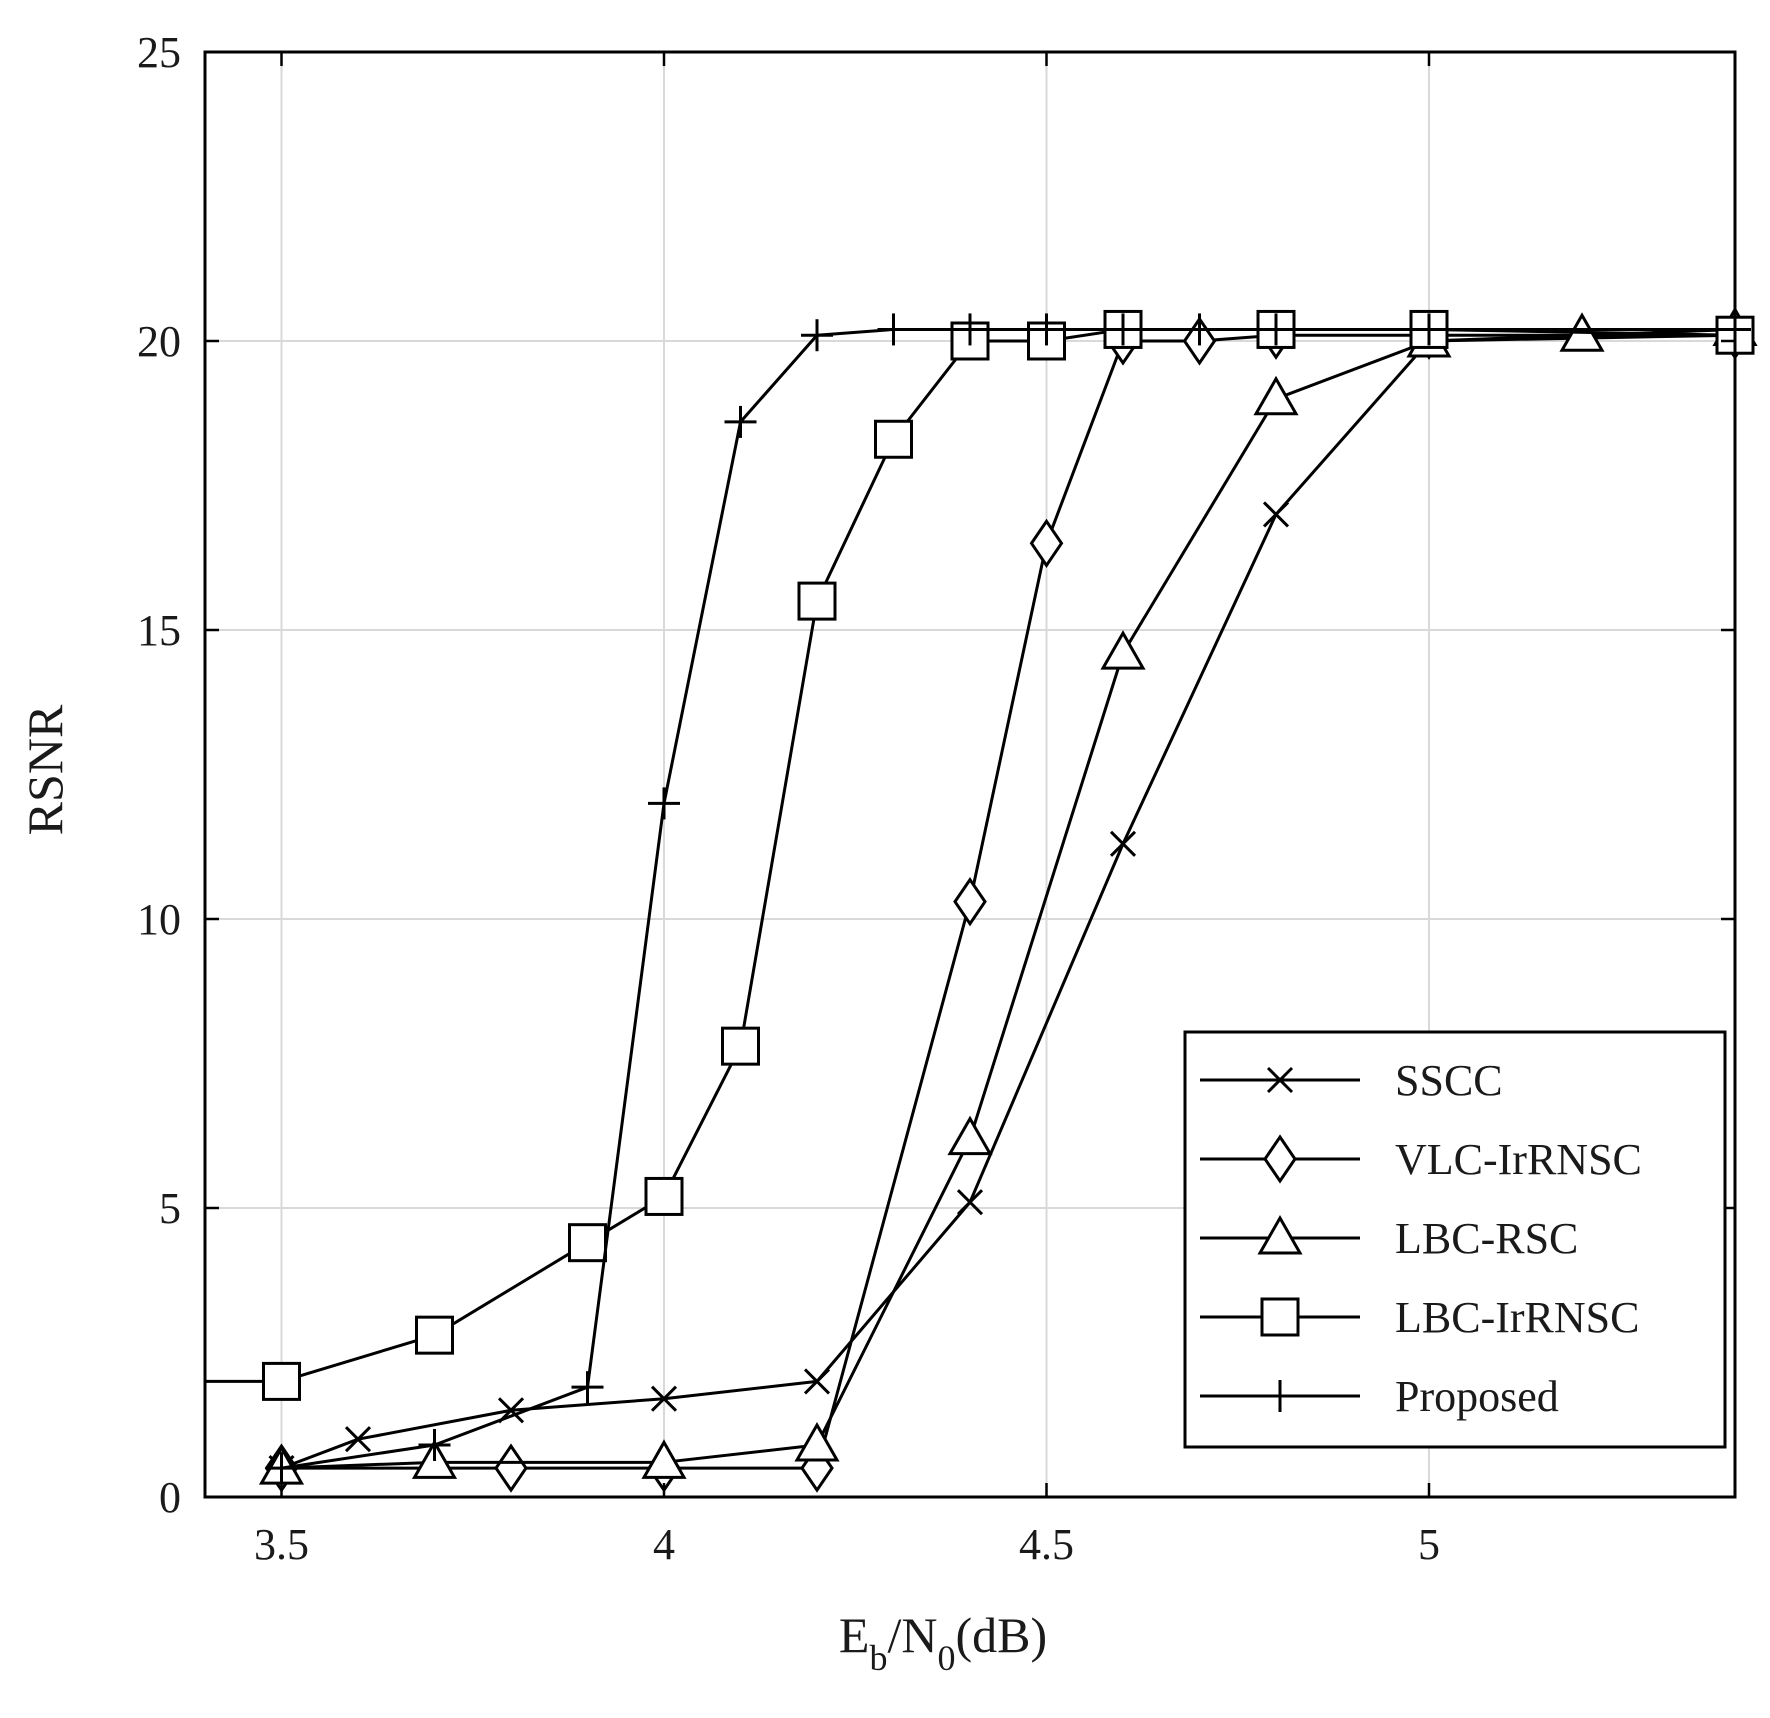  I want to click on legend-item-lbc-rsc: LBC-RSC, so click(1389, 1238).